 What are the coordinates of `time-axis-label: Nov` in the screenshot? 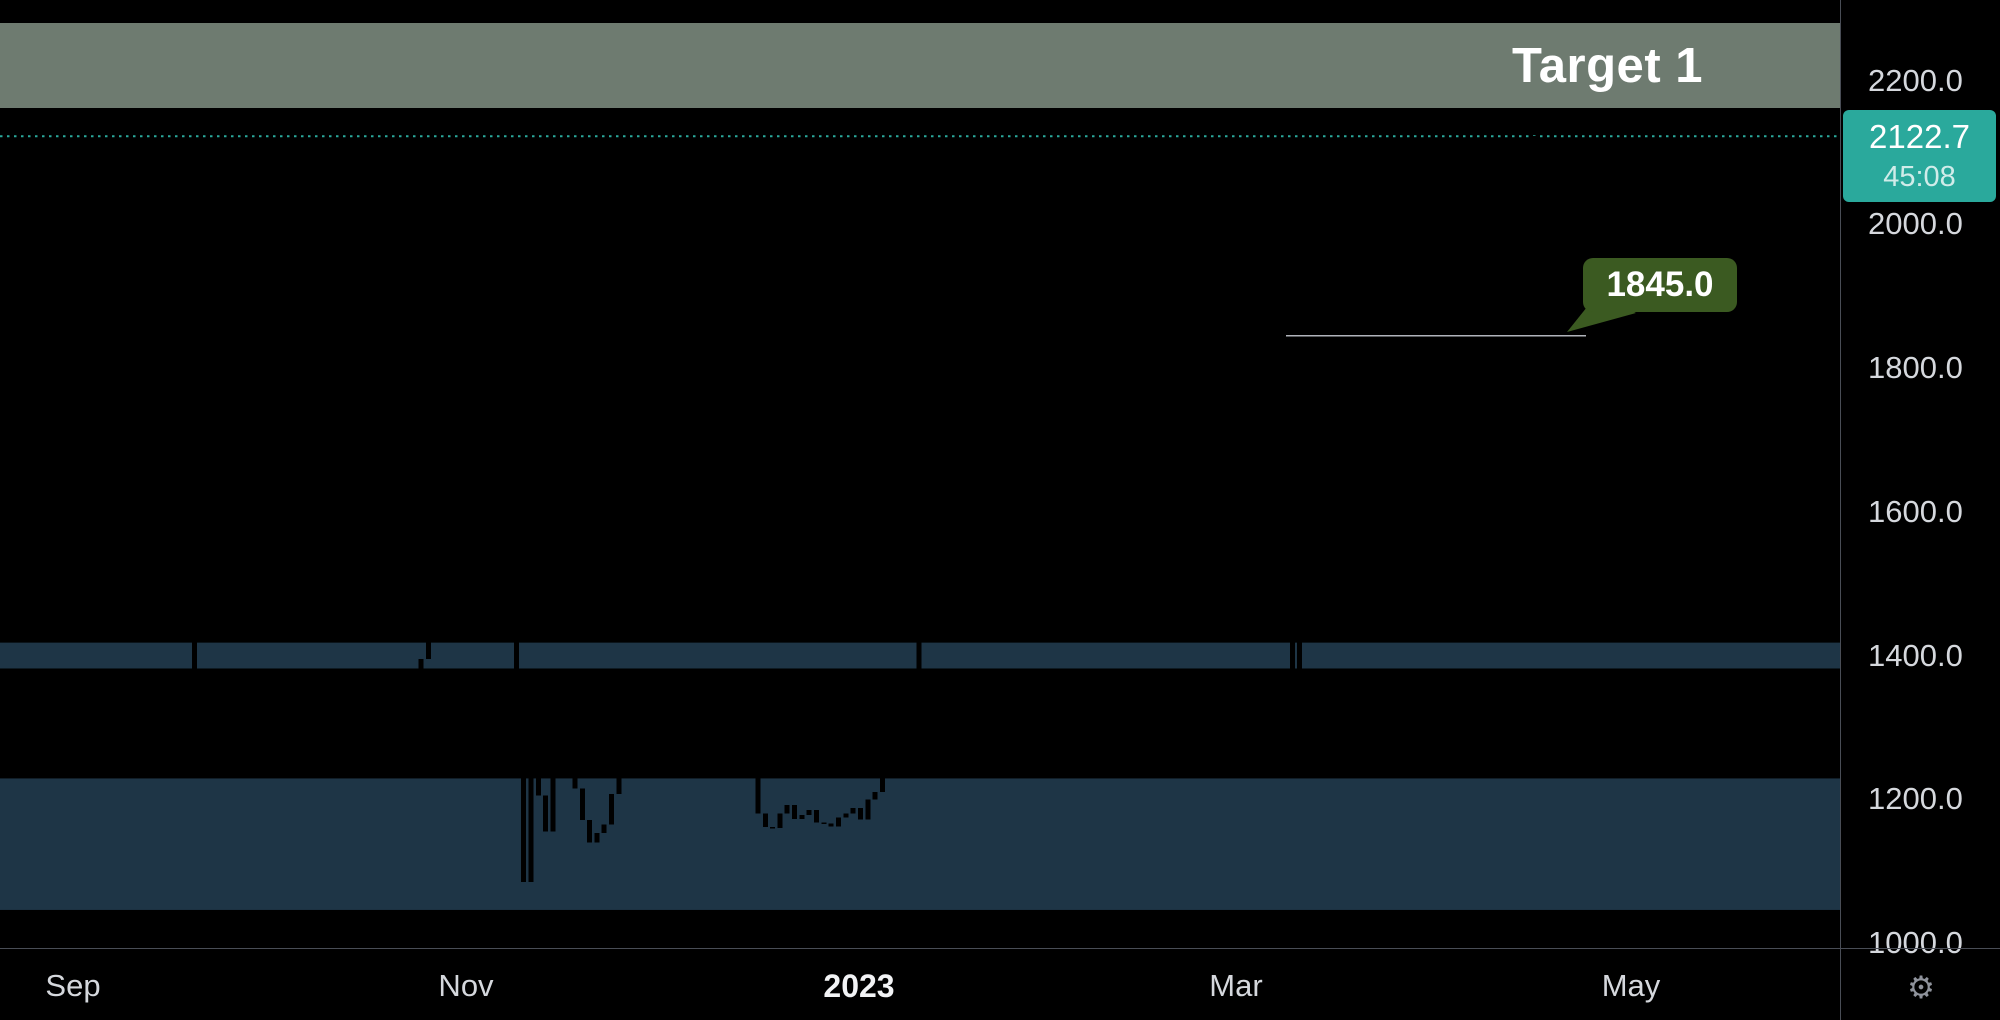 It's located at (466, 985).